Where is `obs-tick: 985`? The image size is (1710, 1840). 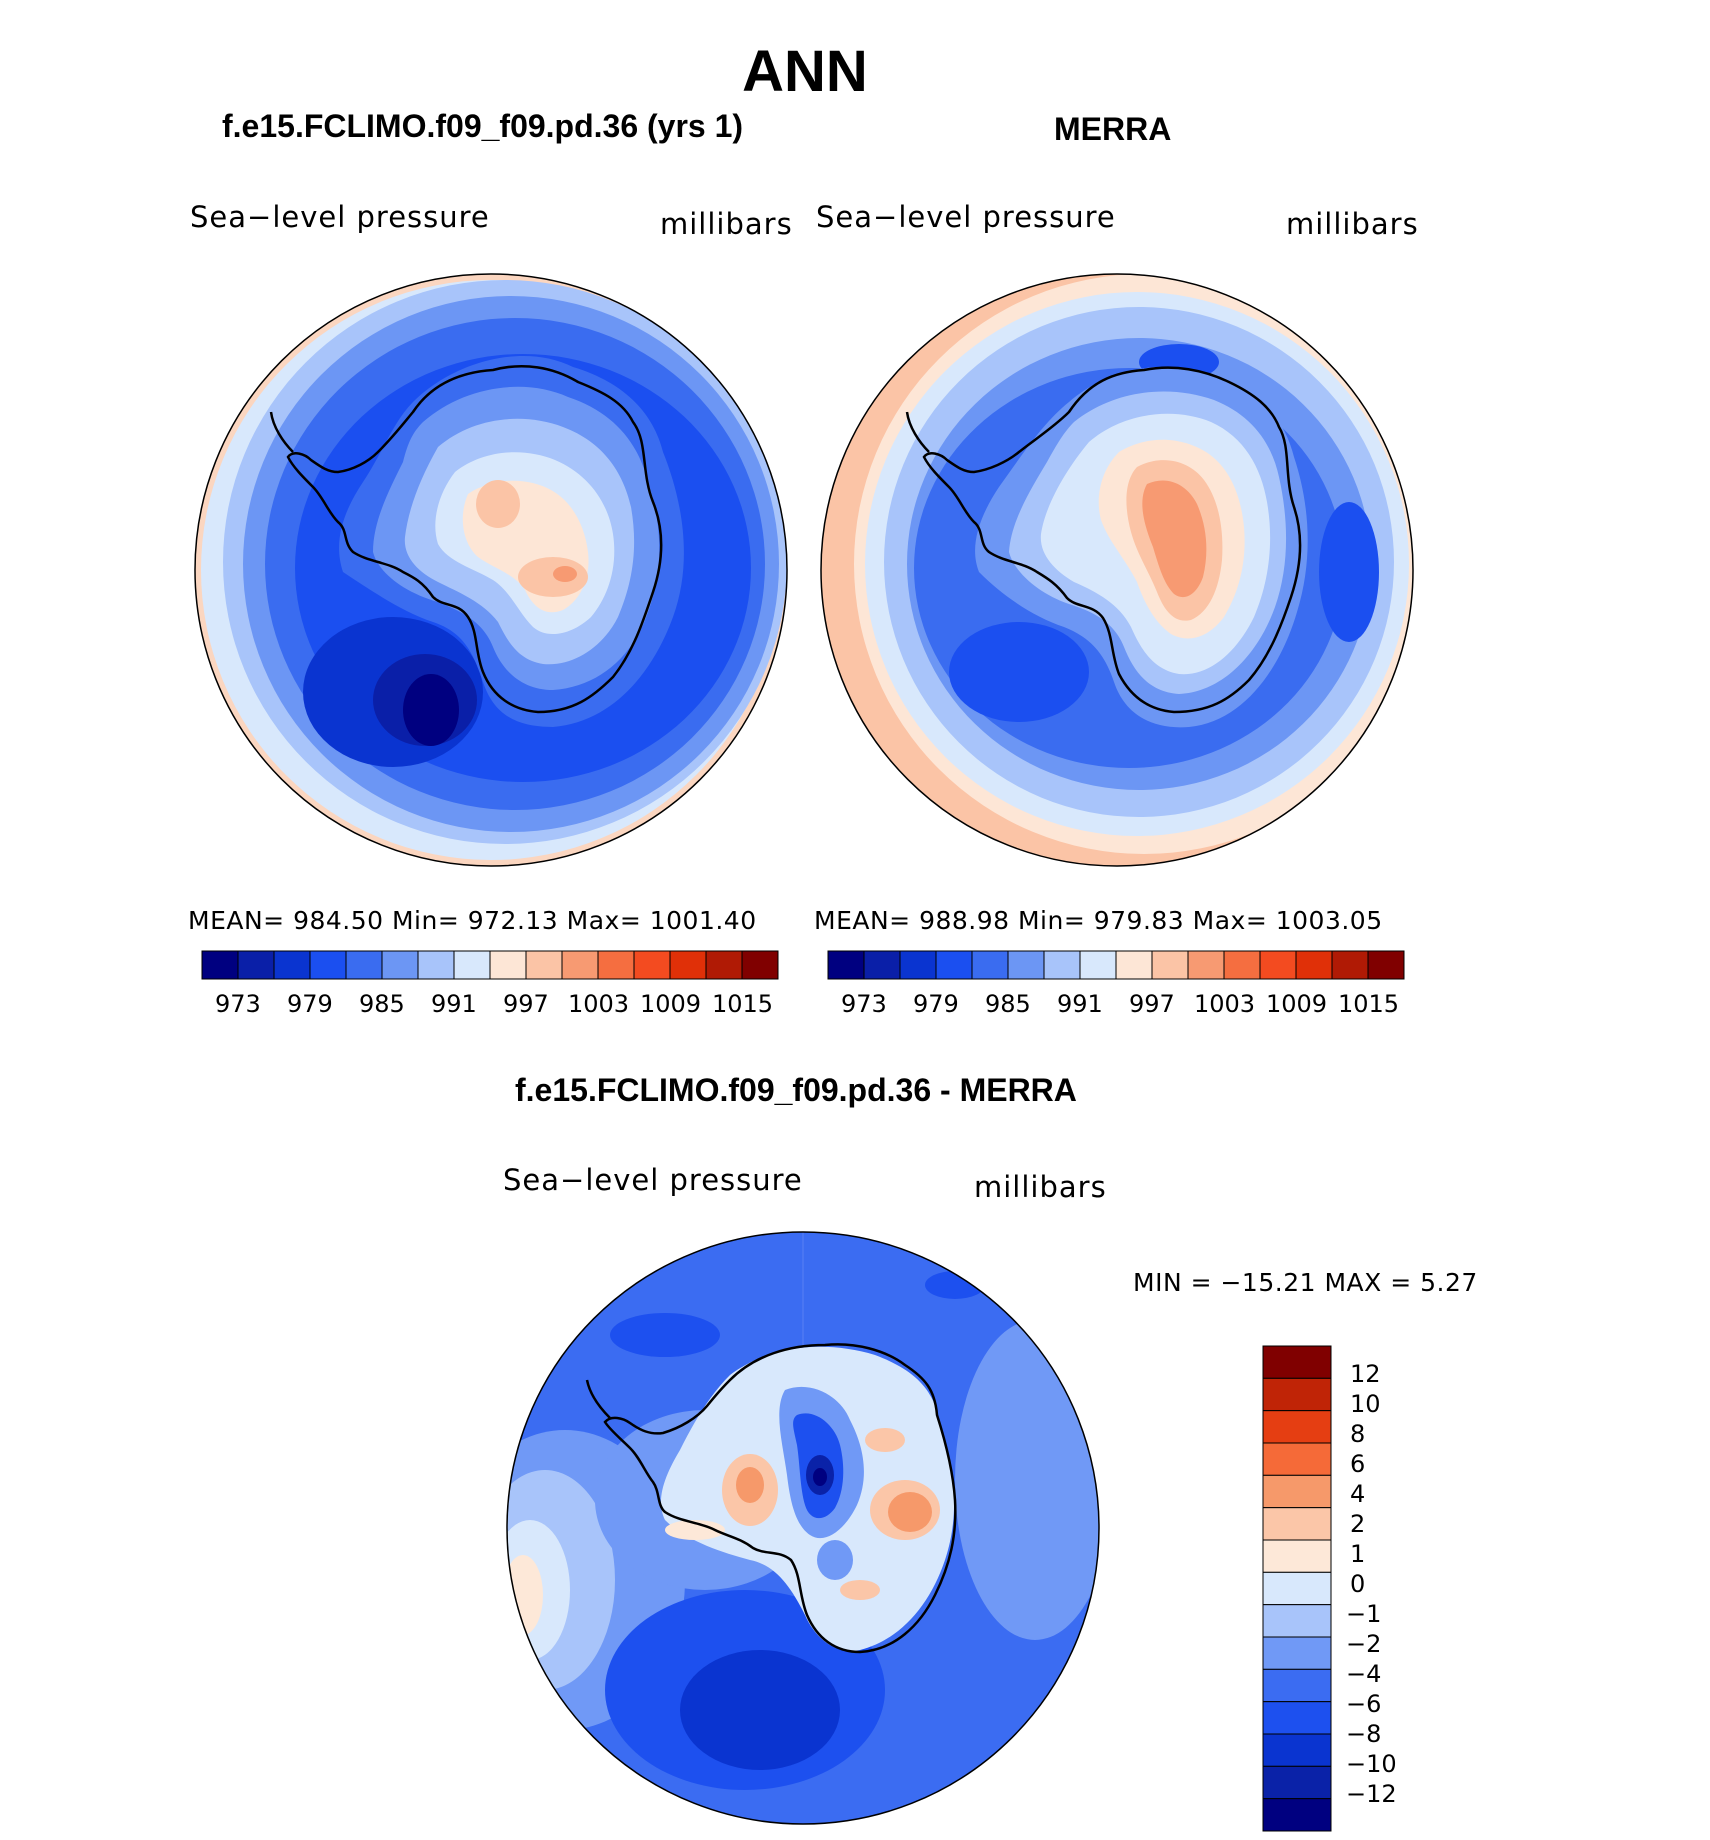 obs-tick: 985 is located at coordinates (1008, 1004).